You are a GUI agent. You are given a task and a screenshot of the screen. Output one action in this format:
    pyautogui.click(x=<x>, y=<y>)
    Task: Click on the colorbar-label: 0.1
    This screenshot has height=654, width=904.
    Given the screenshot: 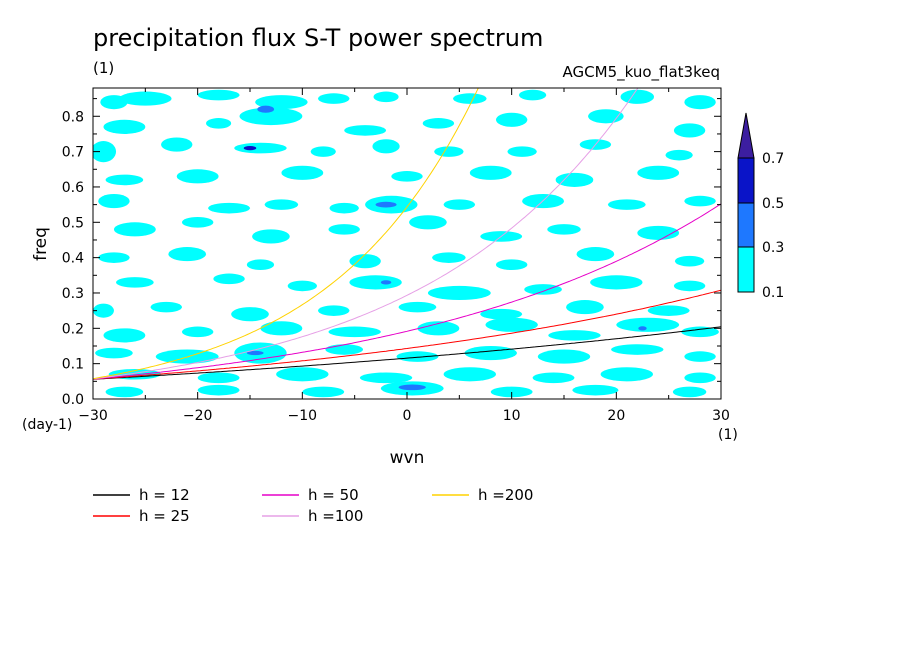 What is the action you would take?
    pyautogui.click(x=773, y=293)
    